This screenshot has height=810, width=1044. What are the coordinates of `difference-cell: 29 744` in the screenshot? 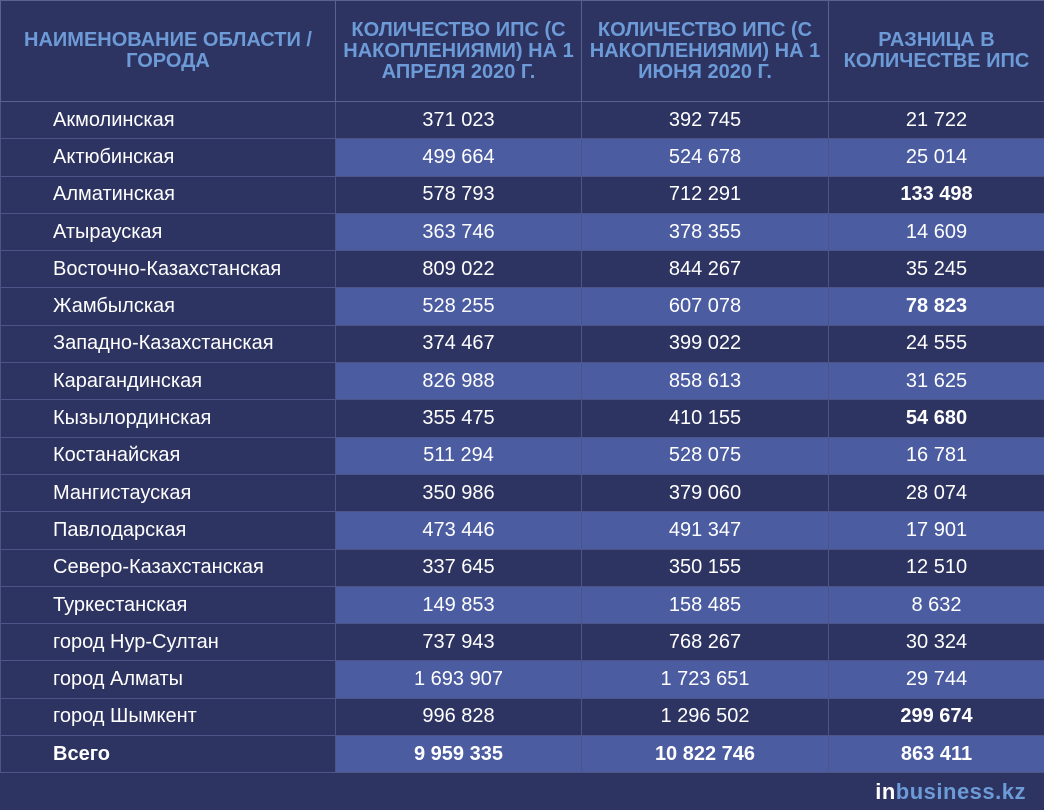 It's located at (936, 679).